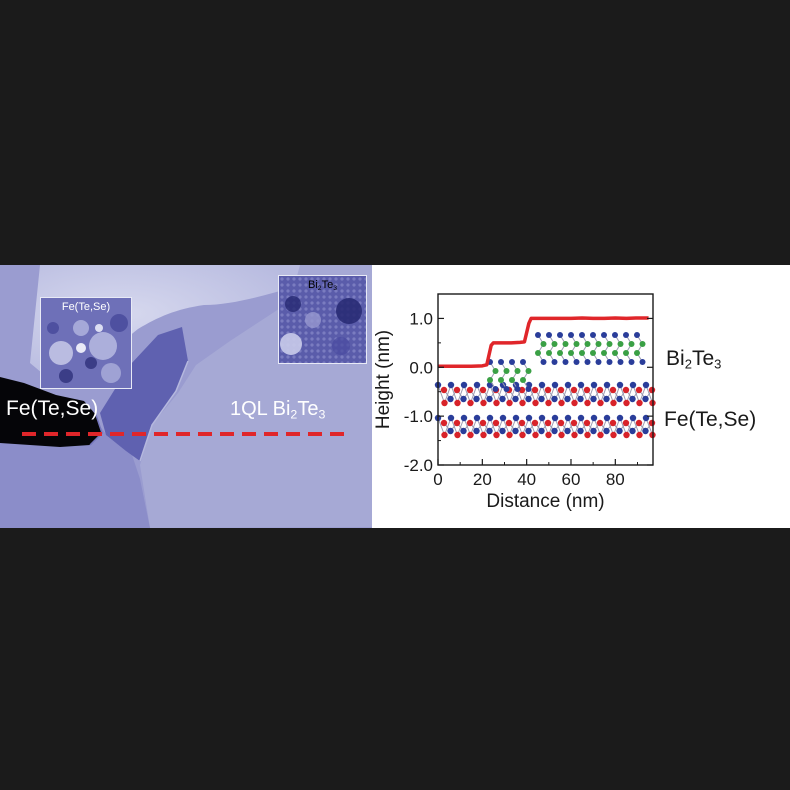 Image resolution: width=790 pixels, height=790 pixels. What do you see at coordinates (86, 343) in the screenshot?
I see `fets-atomic-inset: Fe(Te,Se)` at bounding box center [86, 343].